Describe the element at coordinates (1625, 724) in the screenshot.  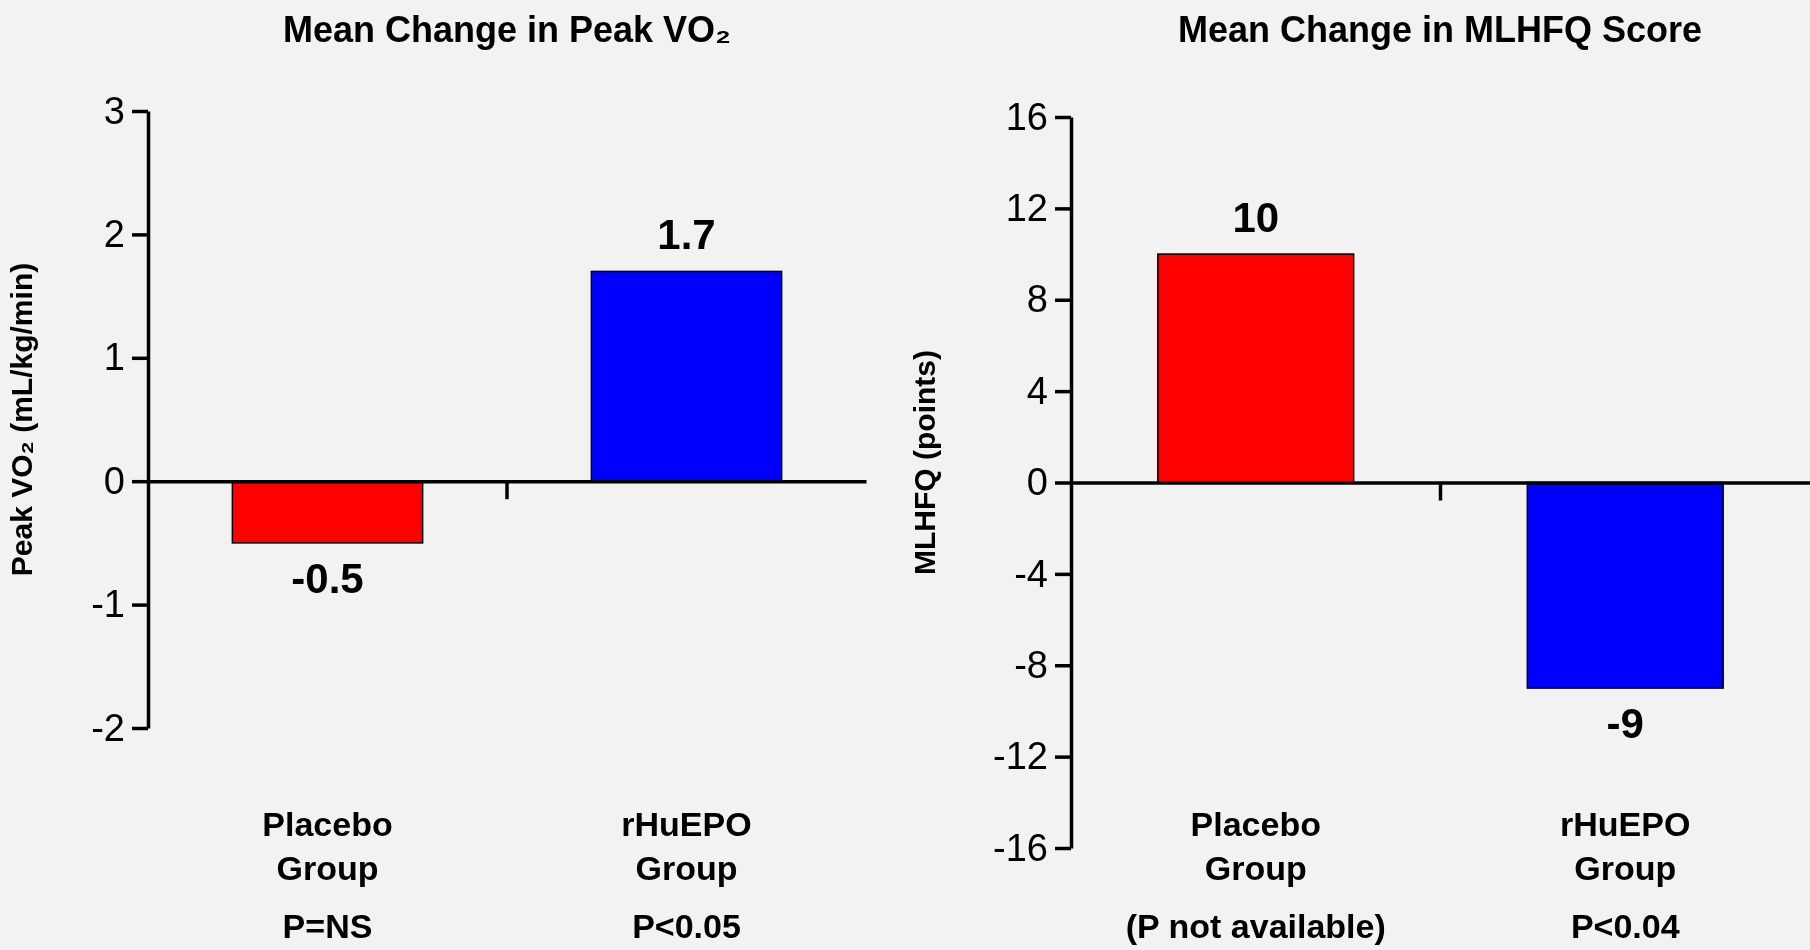
I see `data-label: -9` at that location.